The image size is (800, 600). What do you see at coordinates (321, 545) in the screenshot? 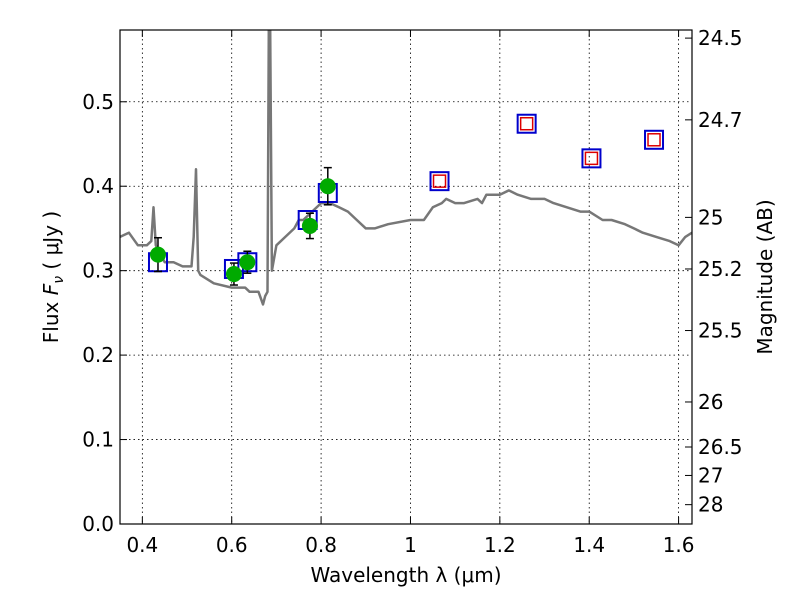
I see `x-tick-label: 0.8` at bounding box center [321, 545].